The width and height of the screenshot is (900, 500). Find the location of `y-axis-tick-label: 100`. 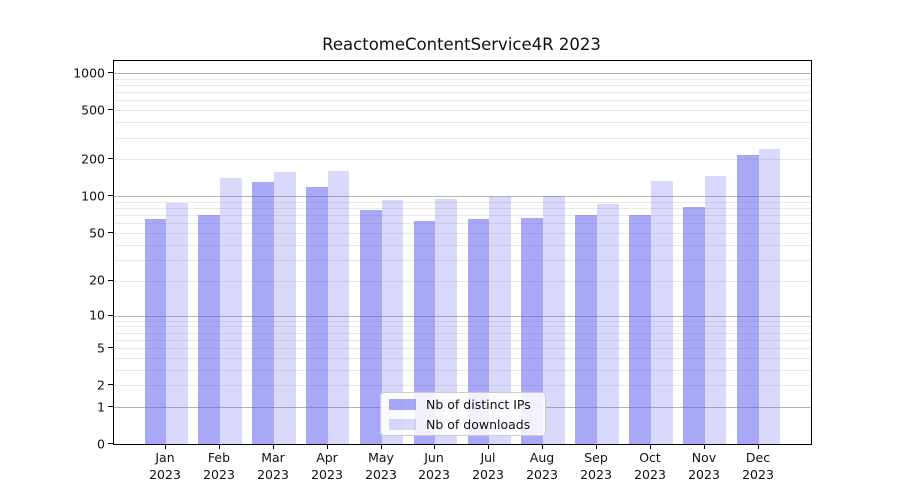

y-axis-tick-label: 100 is located at coordinates (93, 196).